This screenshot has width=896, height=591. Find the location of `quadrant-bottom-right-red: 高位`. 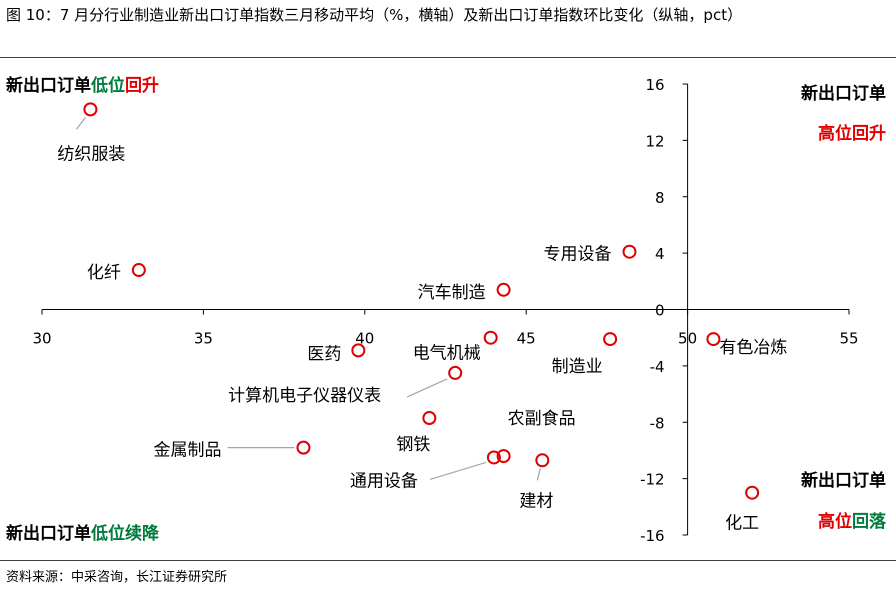

quadrant-bottom-right-red: 高位 is located at coordinates (835, 521).